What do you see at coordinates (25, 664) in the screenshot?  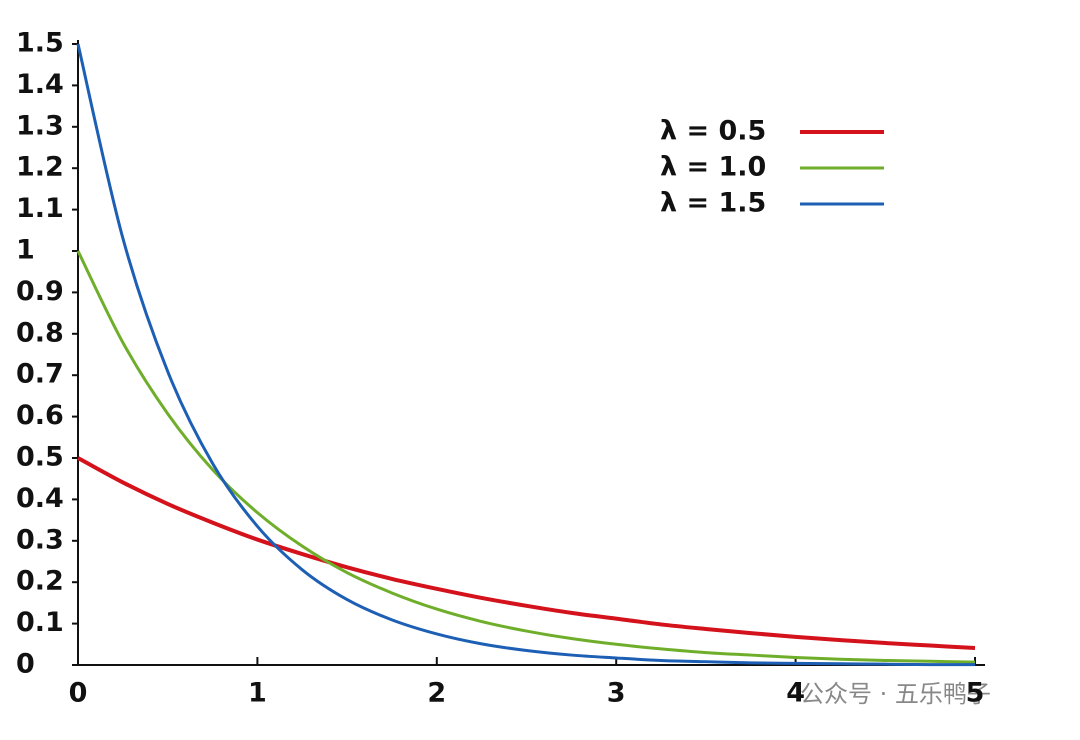 I see `y-tick-label: 0` at bounding box center [25, 664].